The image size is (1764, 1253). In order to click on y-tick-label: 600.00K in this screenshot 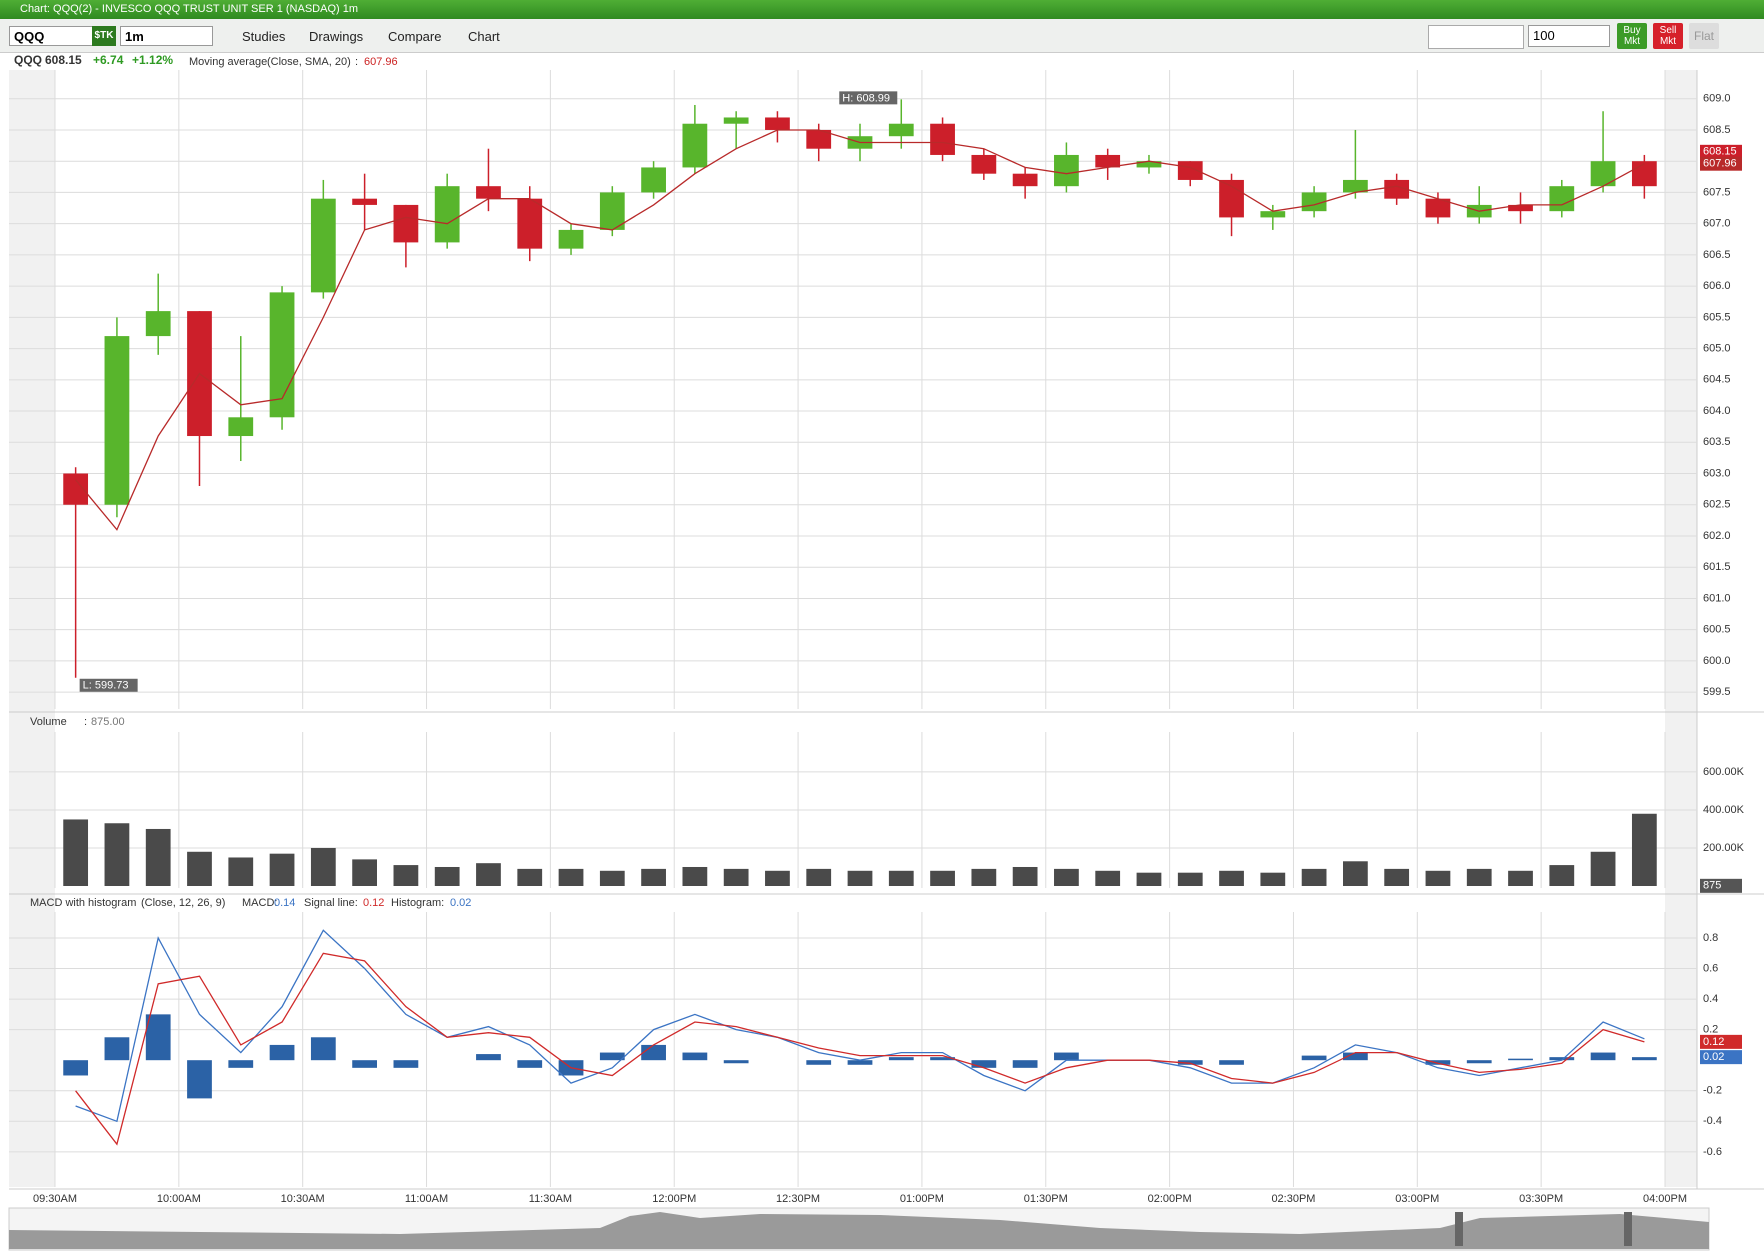, I will do `click(1724, 772)`.